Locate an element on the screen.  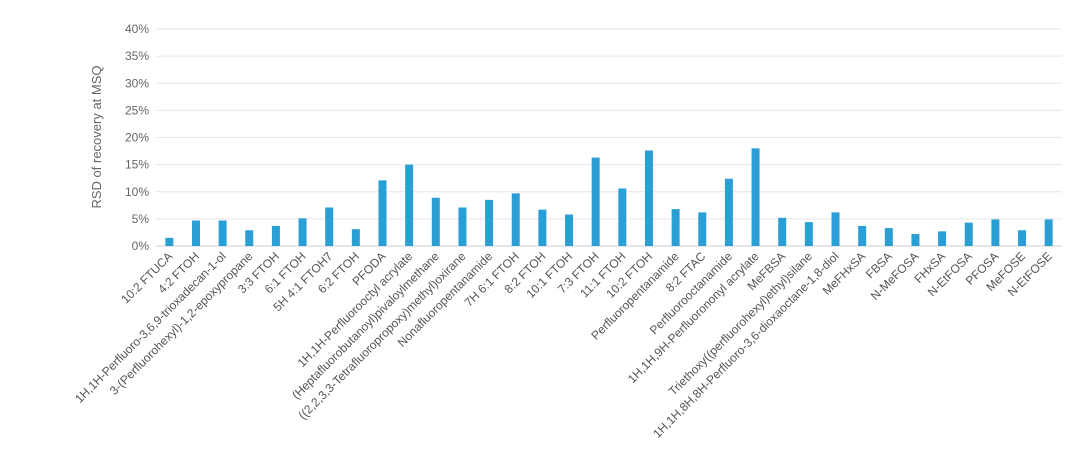
y-tick-label: 0% is located at coordinates (141, 246).